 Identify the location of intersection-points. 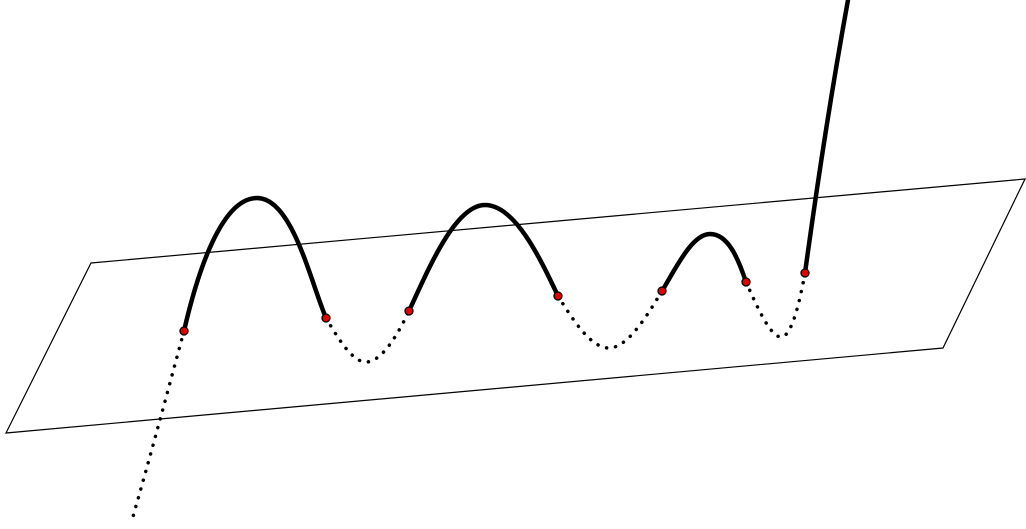
(494, 302).